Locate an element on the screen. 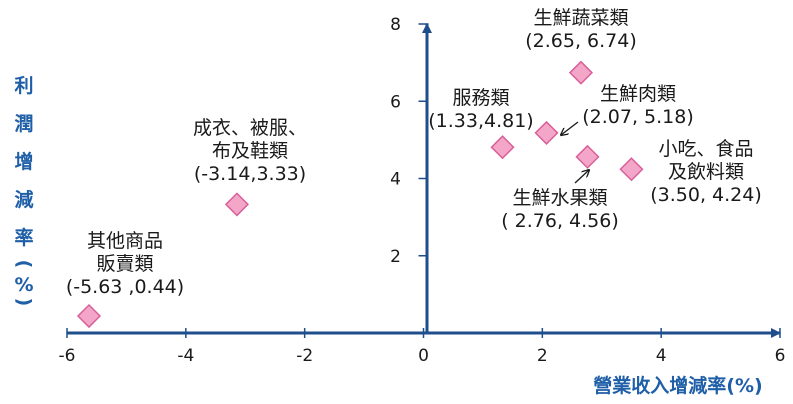 Image resolution: width=793 pixels, height=404 pixels. x-axis-ticks: -6 -4 -2 0 2 4 6 is located at coordinates (422, 347).